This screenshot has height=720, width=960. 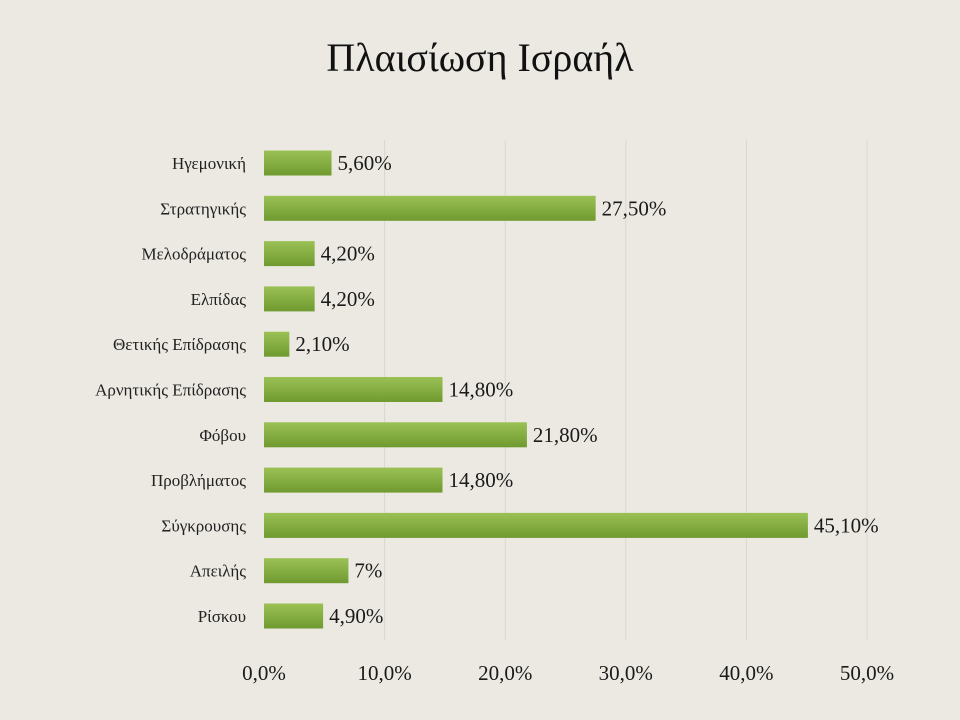 I want to click on x-tick-label: 0,0%, so click(x=264, y=673).